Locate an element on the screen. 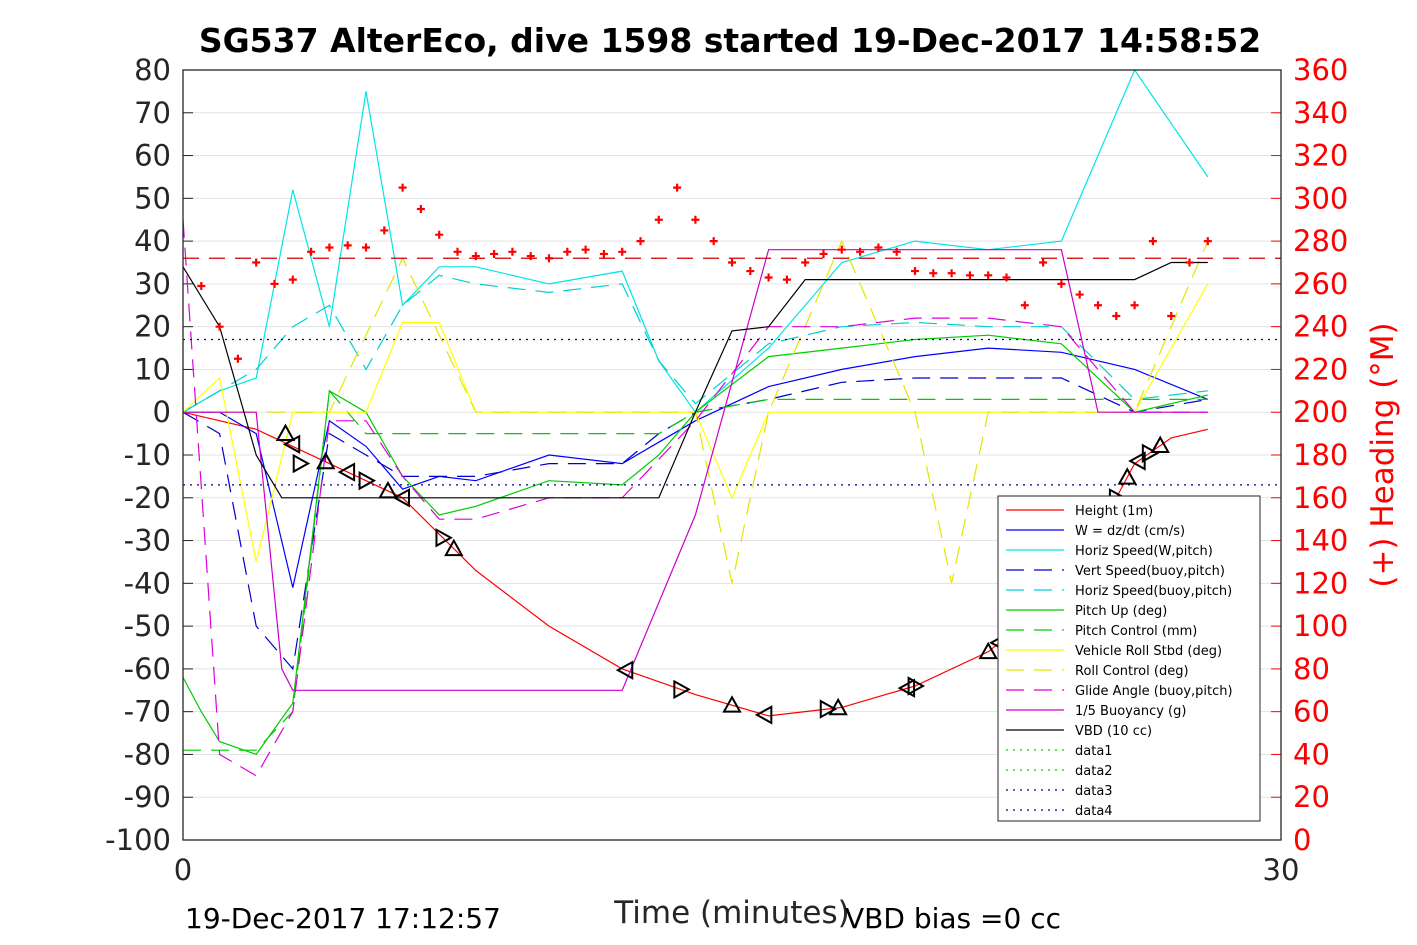 The width and height of the screenshot is (1417, 945). legend-label: data2 is located at coordinates (1094, 771).